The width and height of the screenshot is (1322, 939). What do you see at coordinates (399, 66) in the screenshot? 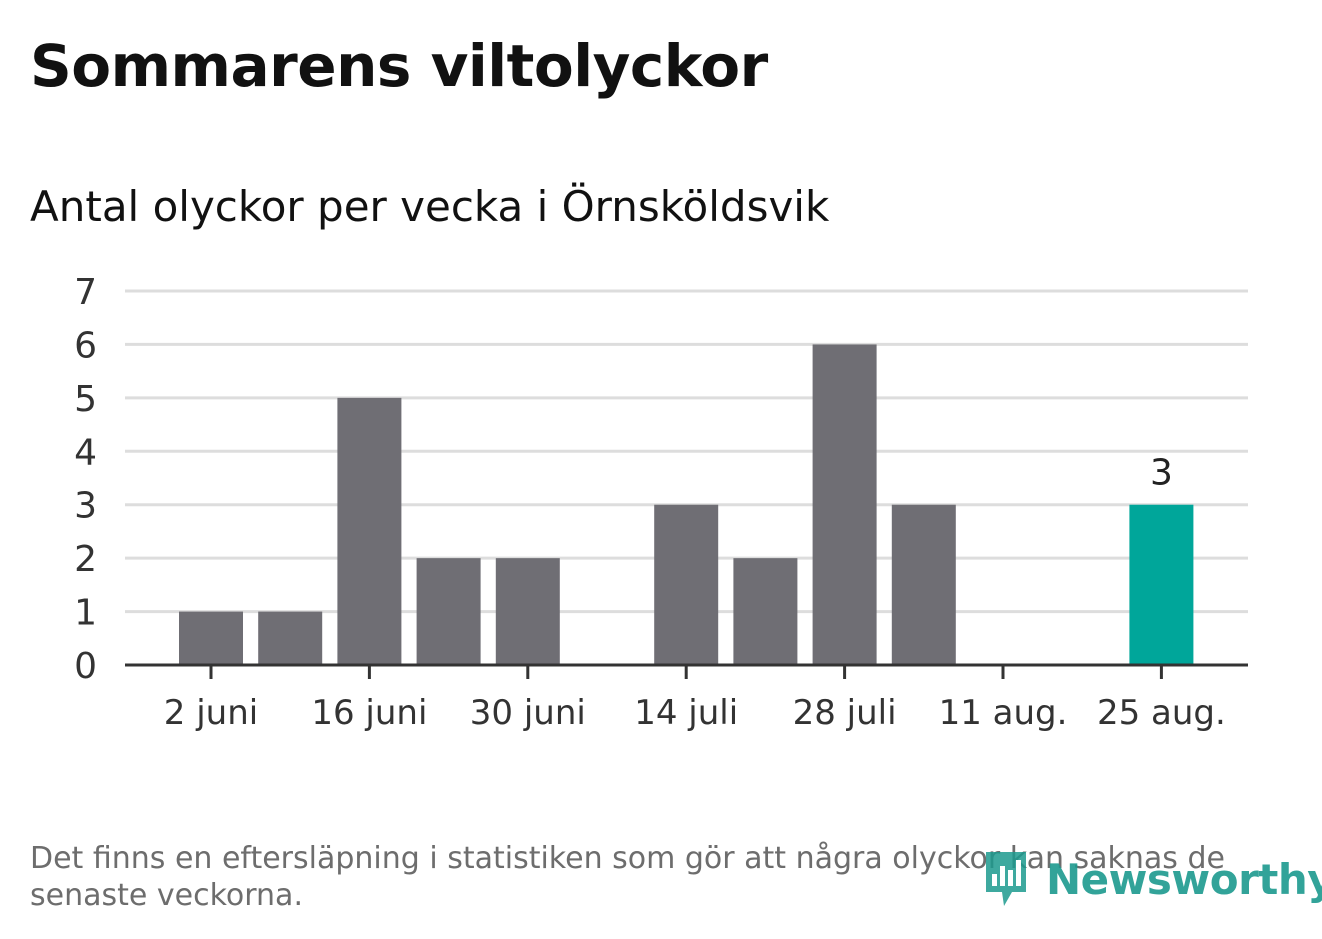
I see `chart-title: Sommarens viltolyckor` at bounding box center [399, 66].